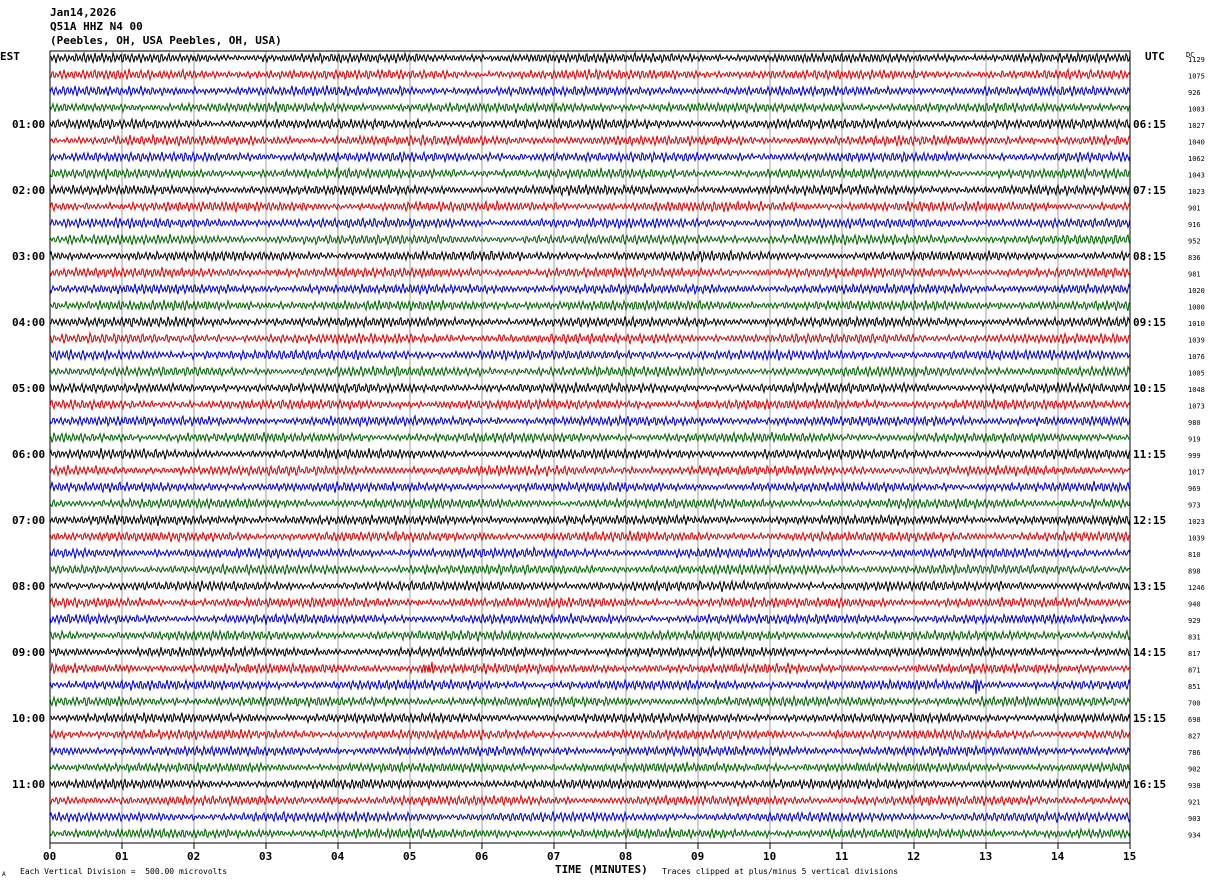 The height and width of the screenshot is (886, 1210). What do you see at coordinates (1149, 256) in the screenshot?
I see `right-hour-label: 08:15` at bounding box center [1149, 256].